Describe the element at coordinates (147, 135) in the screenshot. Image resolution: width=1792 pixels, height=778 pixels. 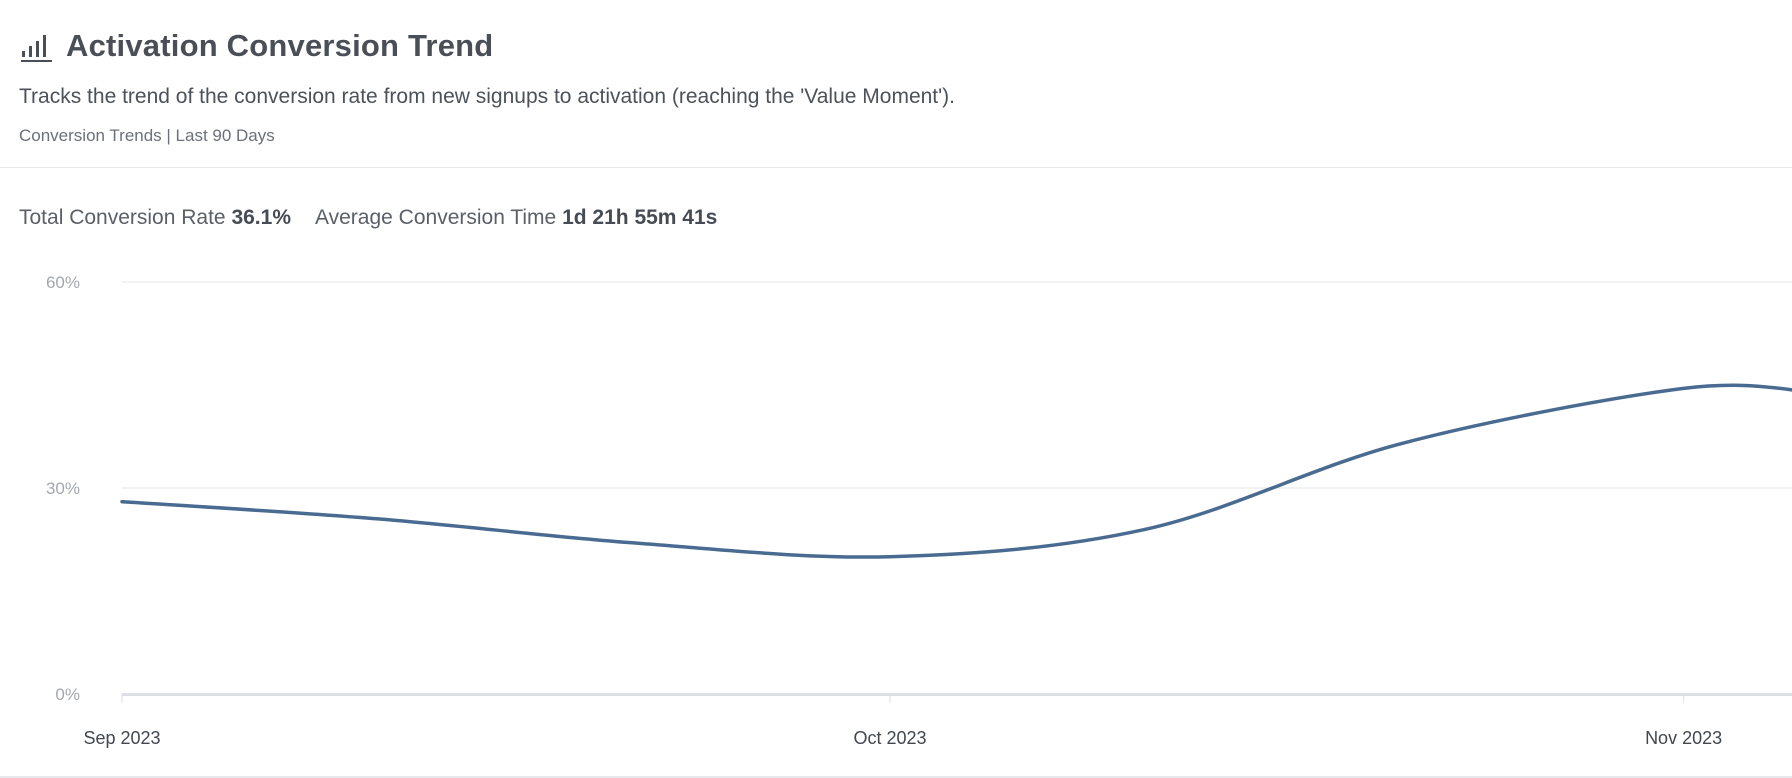
I see `chart-meta: Conversion Trends | Last 90 Days` at that location.